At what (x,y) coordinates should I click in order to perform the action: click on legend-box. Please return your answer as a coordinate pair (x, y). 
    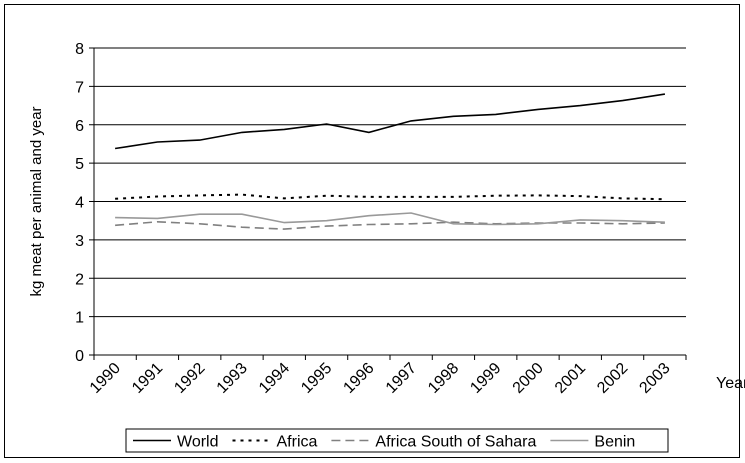
    Looking at the image, I should click on (397, 440).